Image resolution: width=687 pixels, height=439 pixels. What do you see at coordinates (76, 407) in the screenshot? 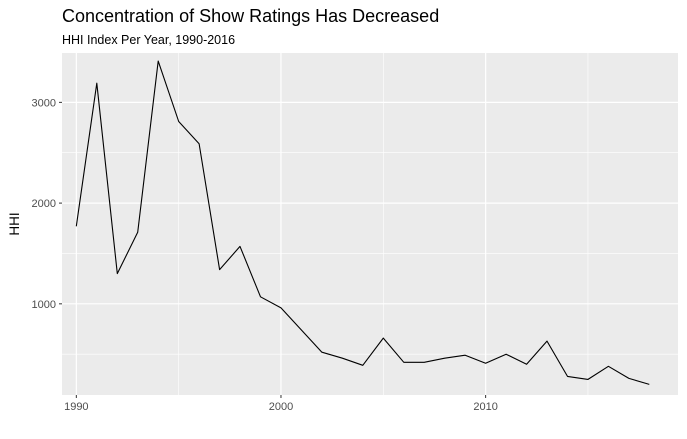
I see `x-tick-label: 1990` at bounding box center [76, 407].